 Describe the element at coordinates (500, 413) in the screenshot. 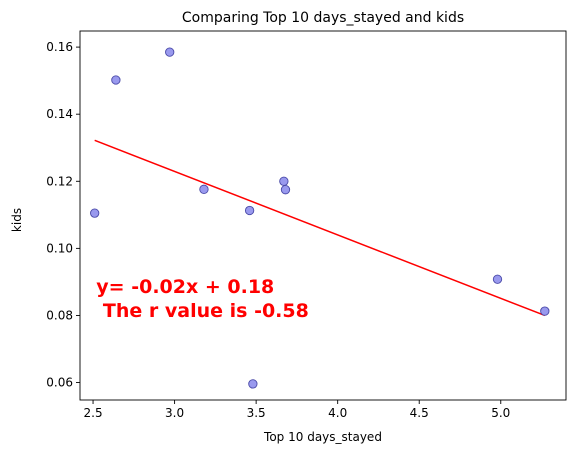

I see `x-tick-label-6: 5.0` at that location.